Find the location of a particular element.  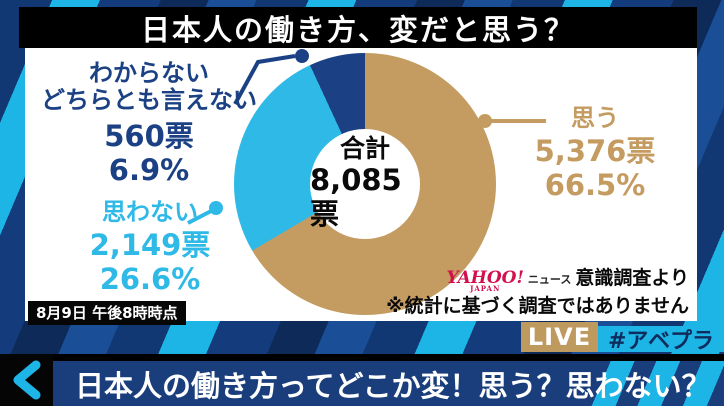

yahoo-logo-text: YAHOO! is located at coordinates (485, 278).